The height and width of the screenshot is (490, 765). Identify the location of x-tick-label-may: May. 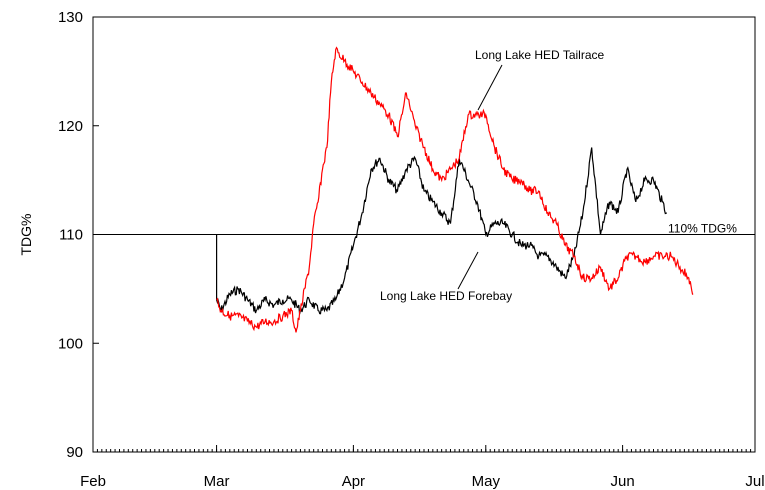
(486, 481).